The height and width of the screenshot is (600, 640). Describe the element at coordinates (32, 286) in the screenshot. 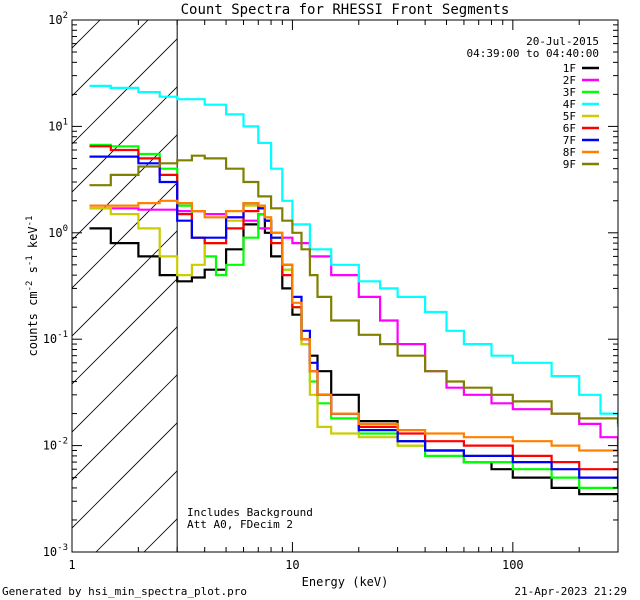

I see `y-axis-label: counts cm-2 s-1 keV-1` at that location.